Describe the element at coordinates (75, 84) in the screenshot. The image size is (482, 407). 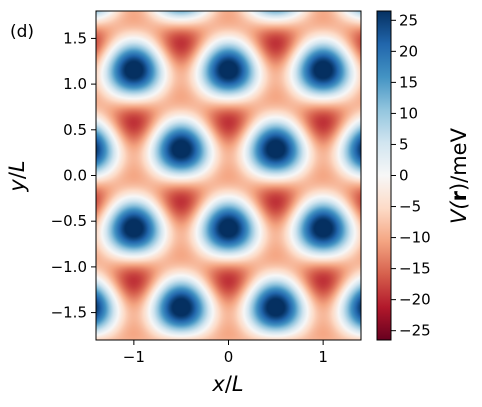
I see `y-tick-label: 1.0` at that location.